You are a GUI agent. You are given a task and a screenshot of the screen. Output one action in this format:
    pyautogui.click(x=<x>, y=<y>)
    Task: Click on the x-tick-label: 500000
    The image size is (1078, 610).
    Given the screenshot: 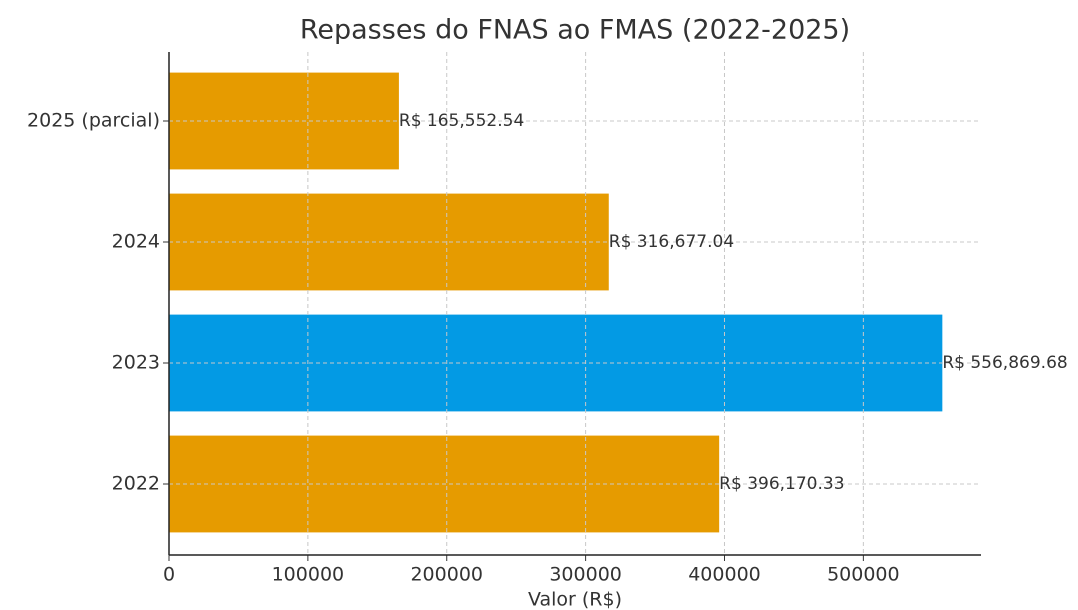 What is the action you would take?
    pyautogui.click(x=863, y=575)
    